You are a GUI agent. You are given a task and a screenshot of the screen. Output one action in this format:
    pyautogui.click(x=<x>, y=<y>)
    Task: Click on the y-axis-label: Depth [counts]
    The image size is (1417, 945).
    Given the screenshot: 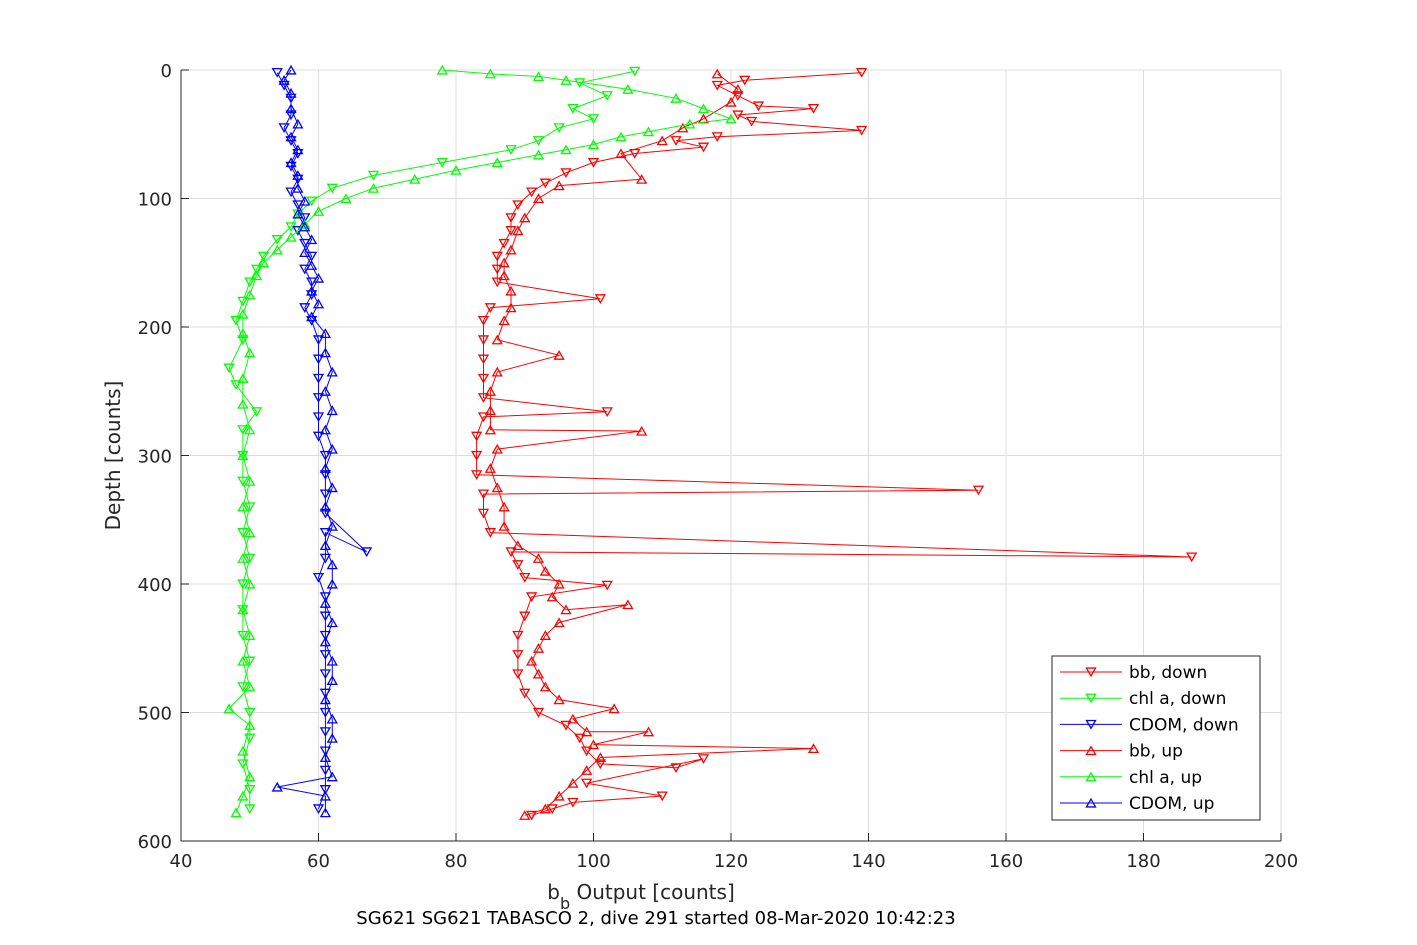 What is the action you would take?
    pyautogui.click(x=113, y=456)
    